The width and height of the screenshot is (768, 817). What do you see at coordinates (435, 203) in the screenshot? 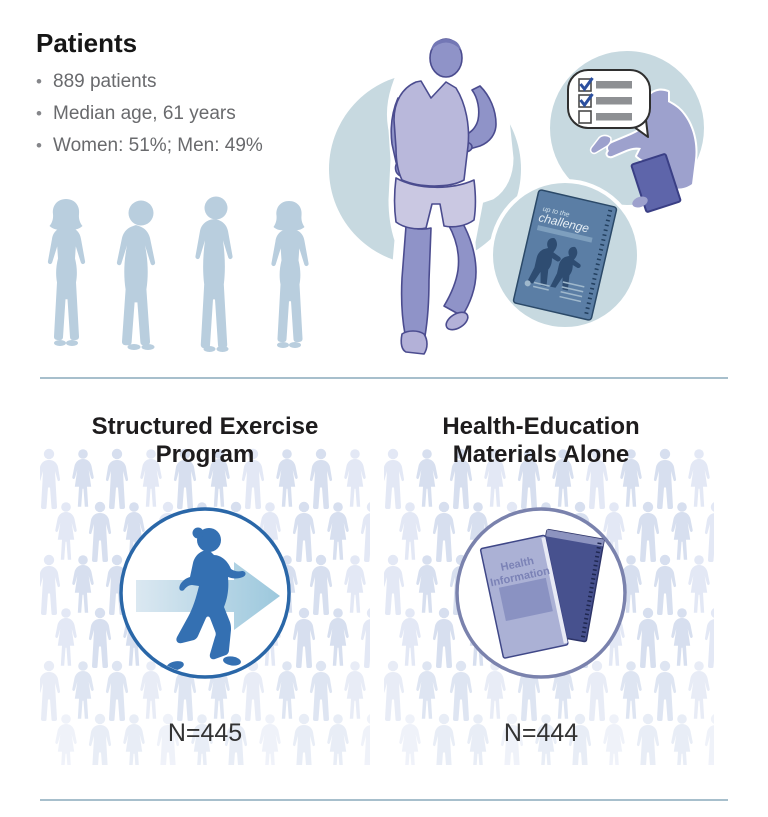
I see `runner-shorts` at bounding box center [435, 203].